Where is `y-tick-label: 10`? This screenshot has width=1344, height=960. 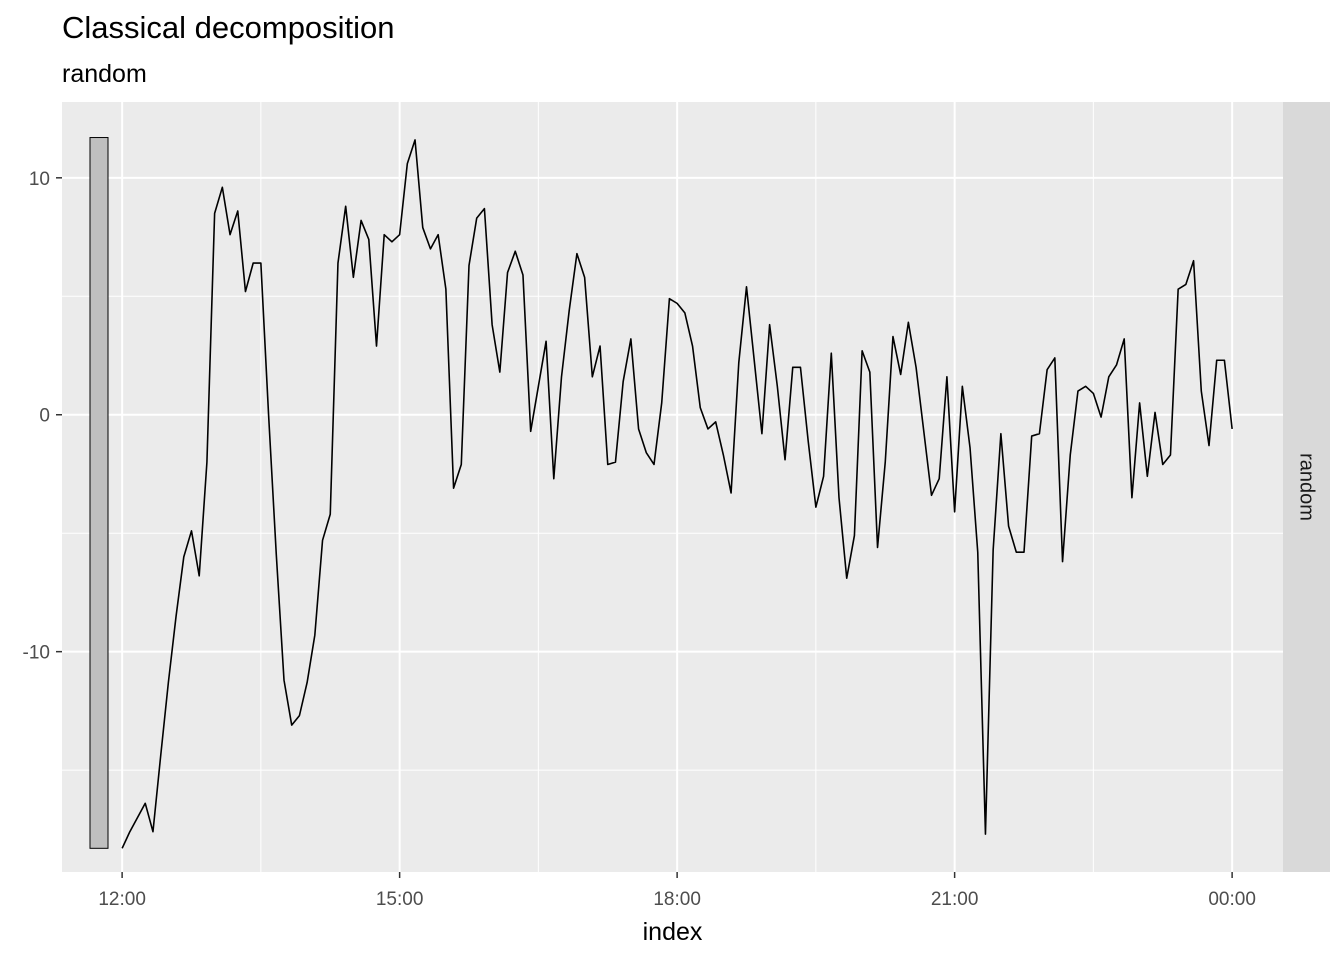
y-tick-label: 10 is located at coordinates (39, 179).